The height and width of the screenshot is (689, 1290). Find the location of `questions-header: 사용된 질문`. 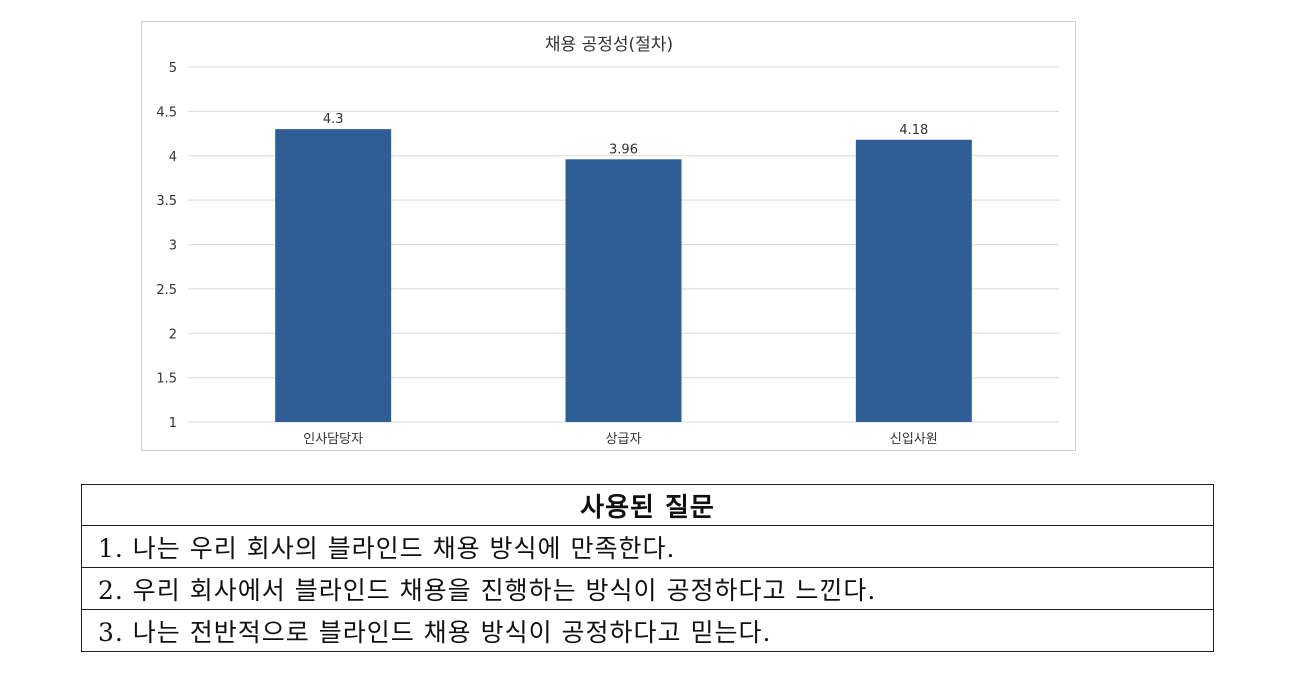

questions-header: 사용된 질문 is located at coordinates (647, 505).